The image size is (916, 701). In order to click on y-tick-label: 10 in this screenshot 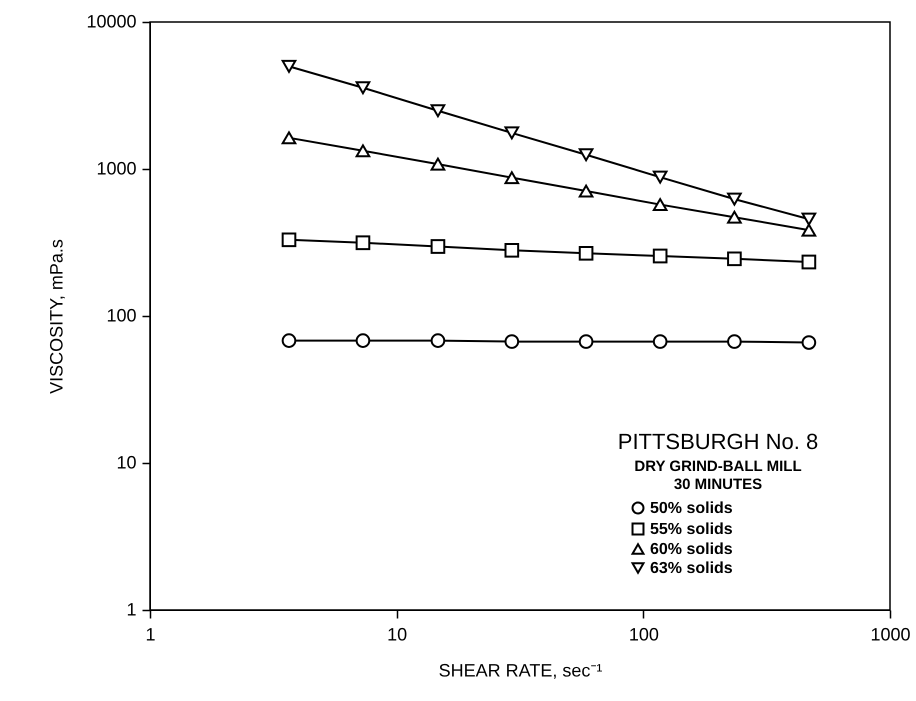, I will do `click(126, 462)`.